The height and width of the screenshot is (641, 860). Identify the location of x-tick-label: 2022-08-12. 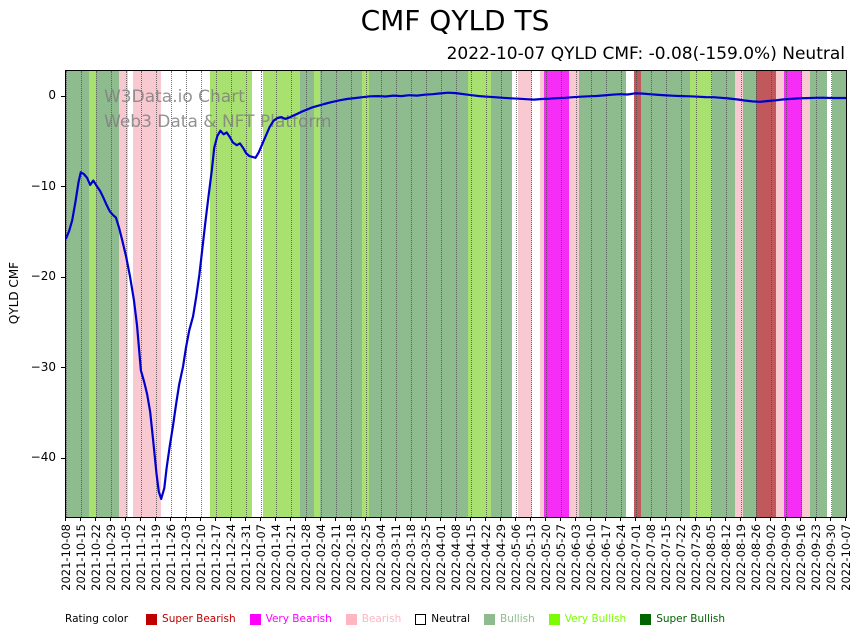
(726, 557).